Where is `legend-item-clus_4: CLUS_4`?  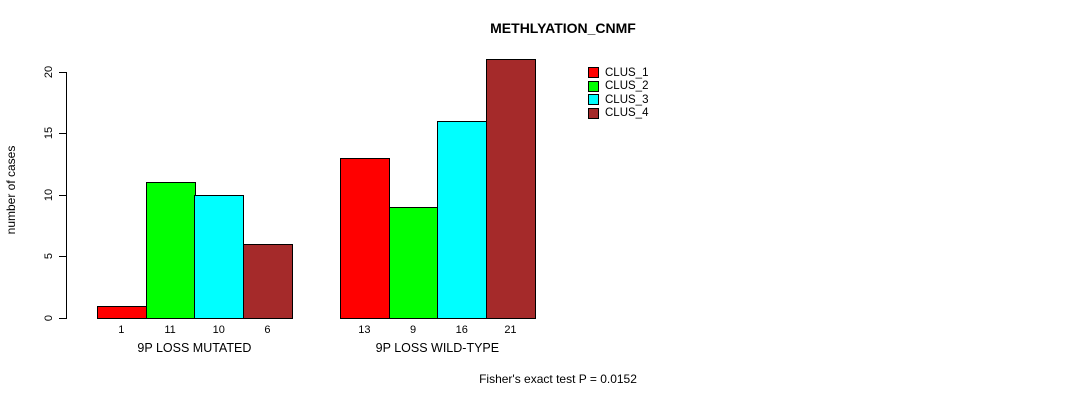
legend-item-clus_4: CLUS_4 is located at coordinates (618, 114).